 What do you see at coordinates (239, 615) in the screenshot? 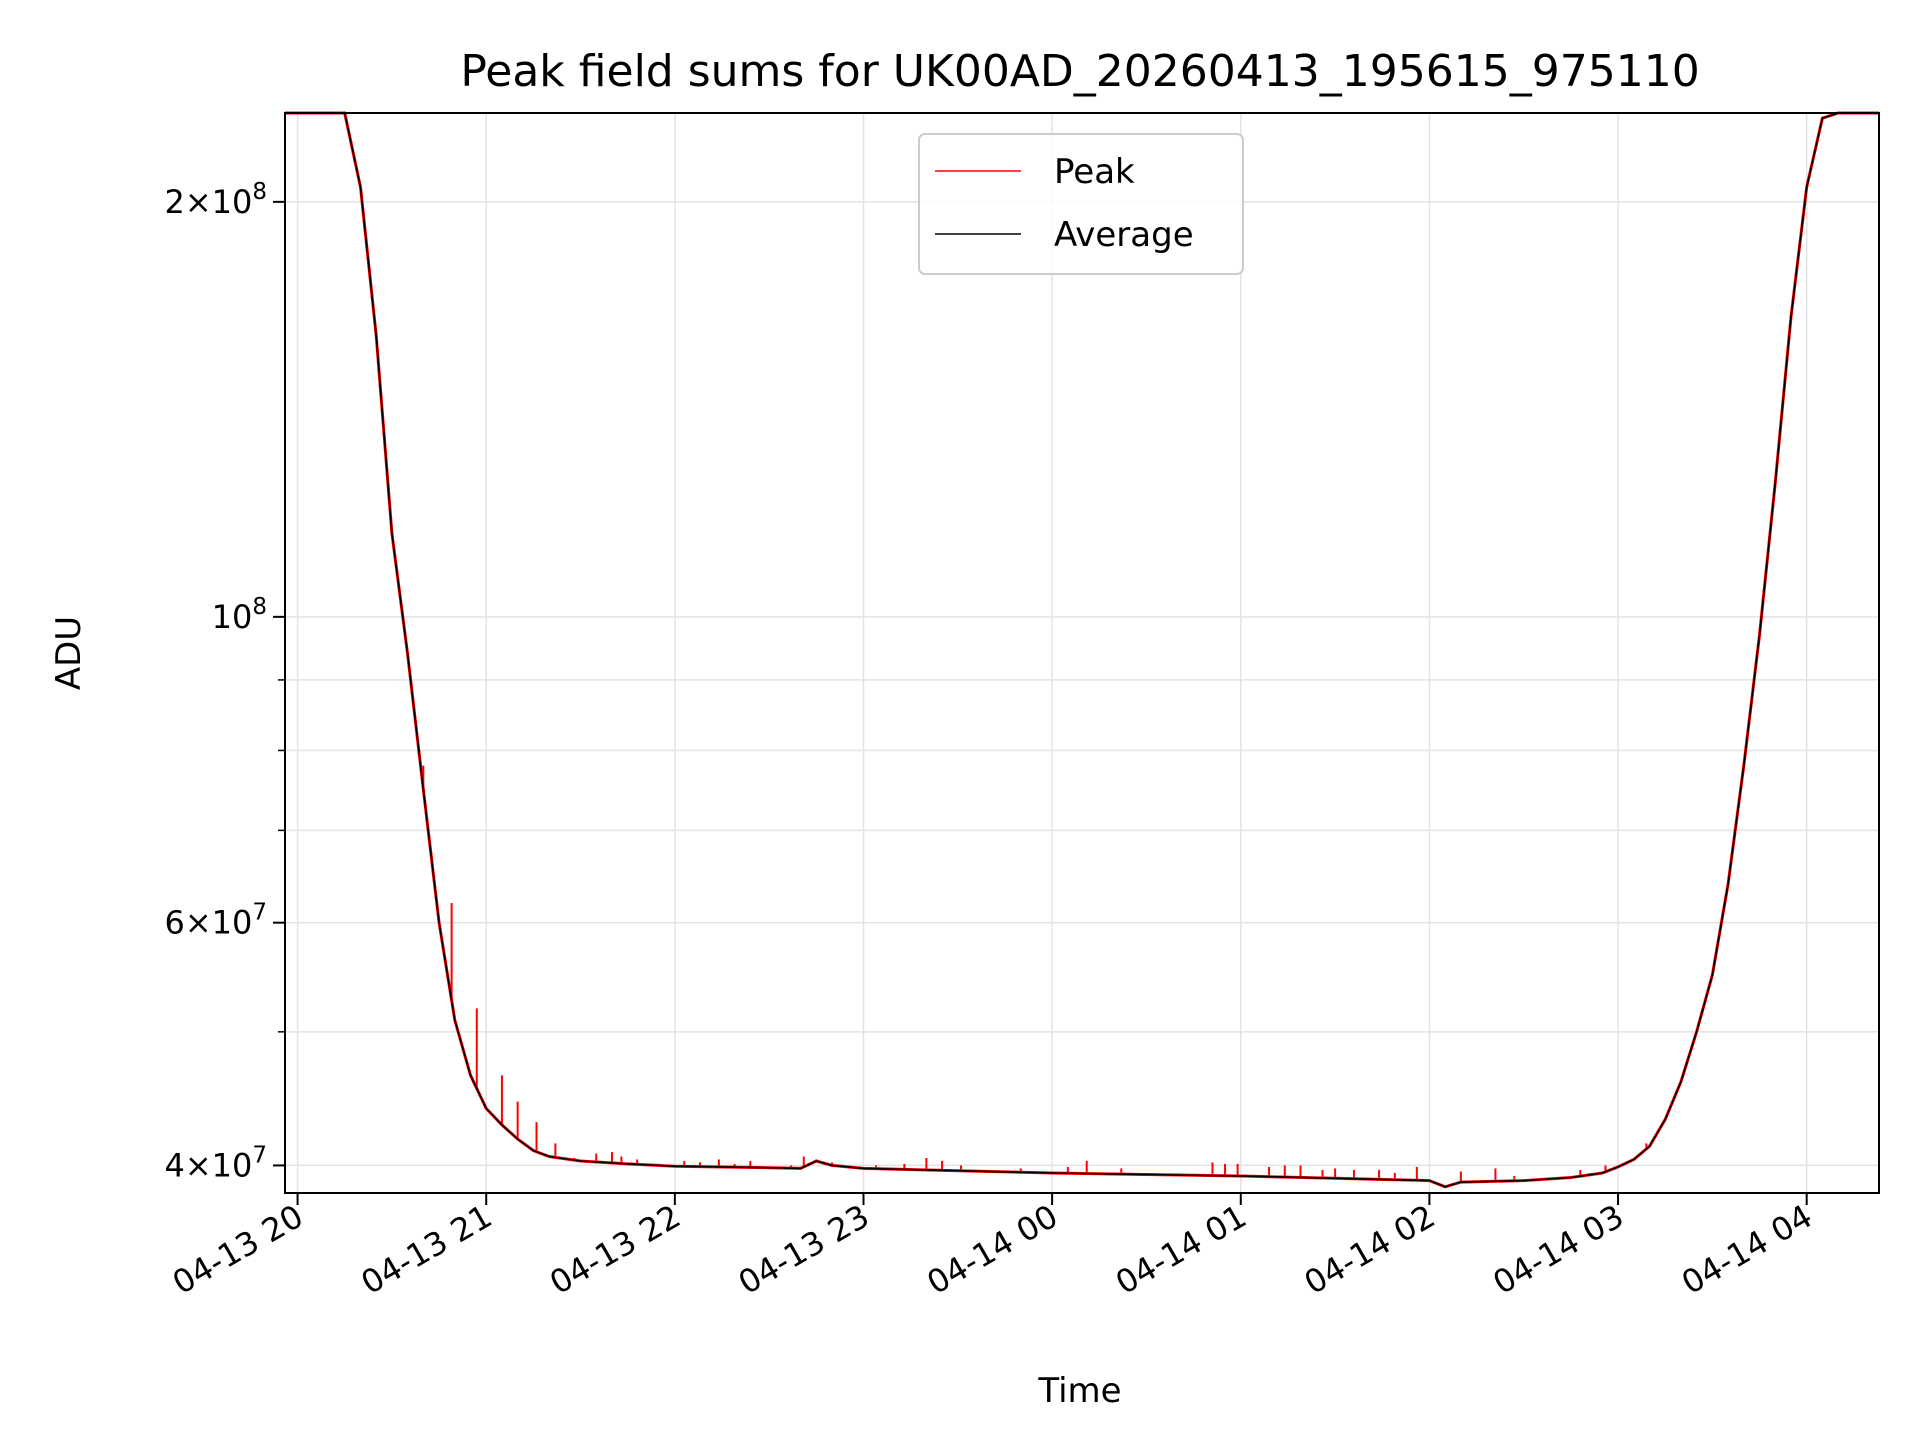
I see `y-tick-label: 108` at bounding box center [239, 615].